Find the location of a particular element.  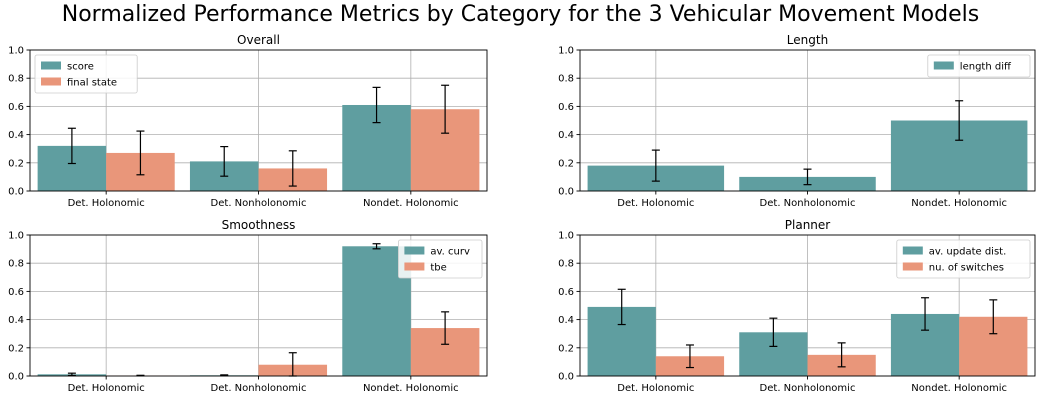

legend-label: tbe is located at coordinates (438, 268).